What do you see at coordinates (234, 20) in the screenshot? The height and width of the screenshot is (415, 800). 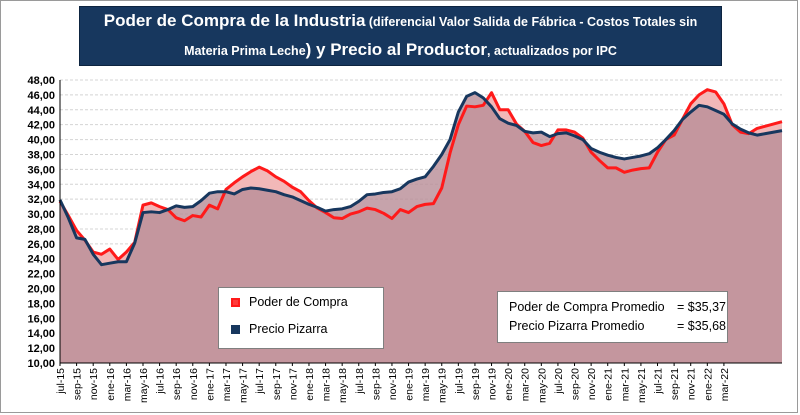 I see `title-main: Poder de Compra de la Industria` at bounding box center [234, 20].